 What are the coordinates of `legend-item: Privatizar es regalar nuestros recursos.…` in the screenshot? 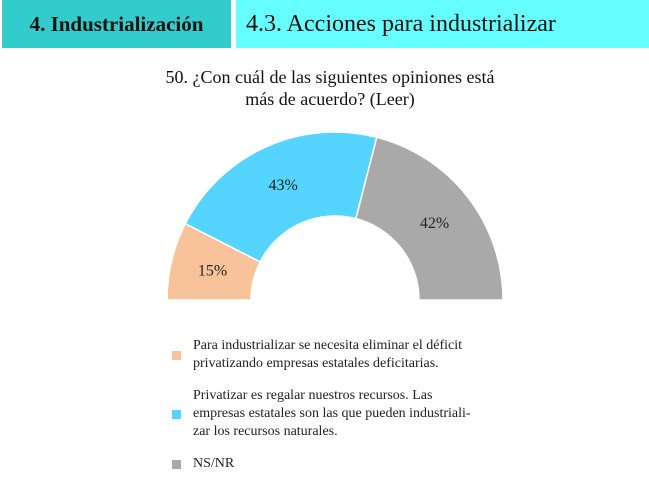 It's located at (342, 414).